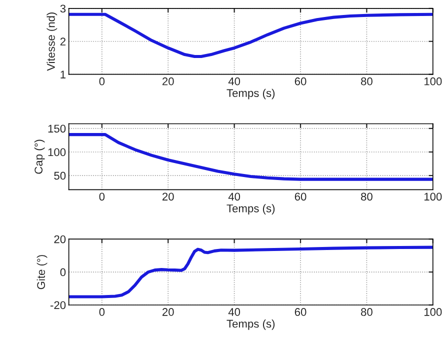  I want to click on y-tick-label: 3, so click(63, 8).